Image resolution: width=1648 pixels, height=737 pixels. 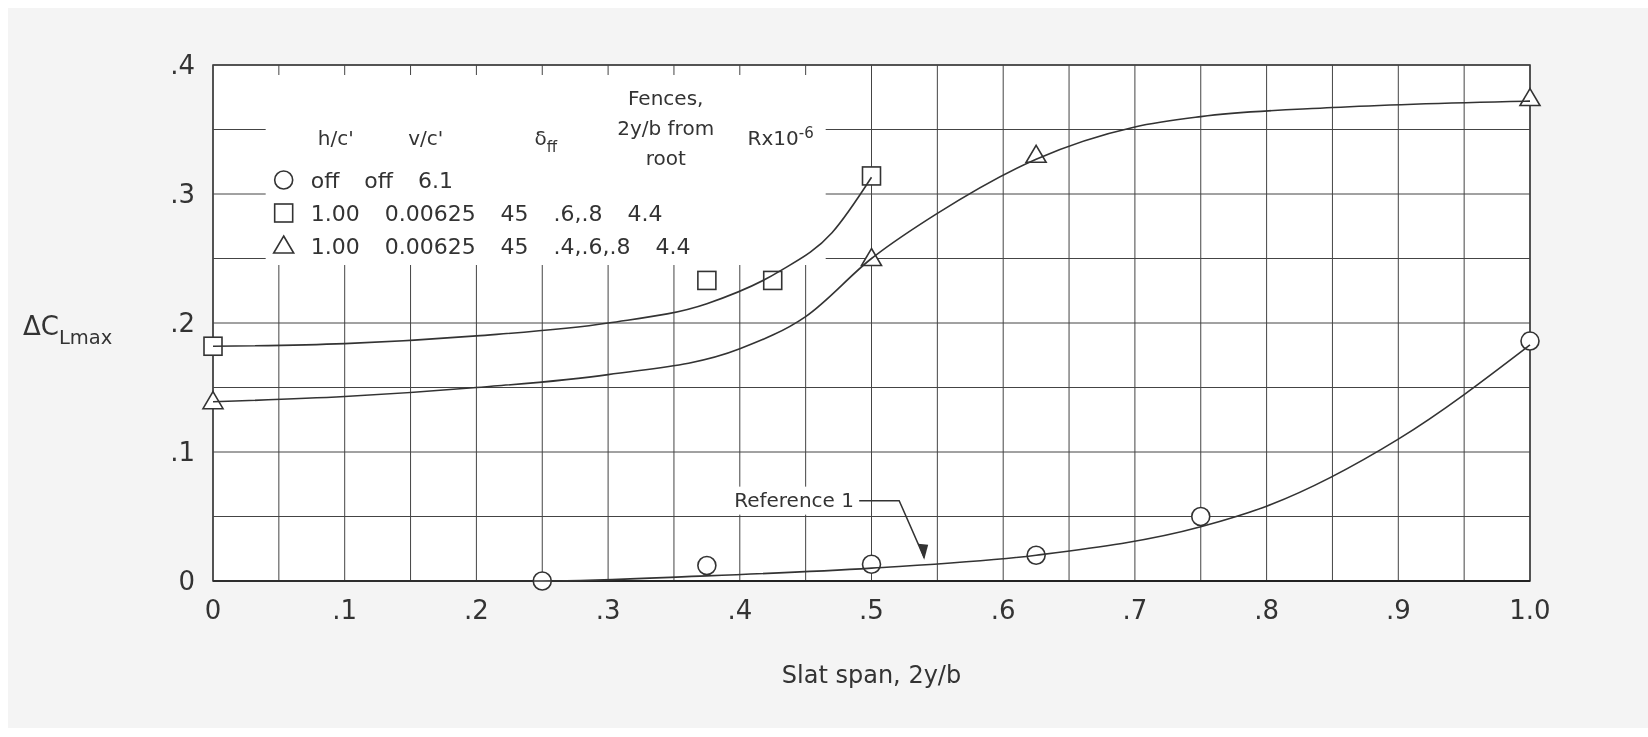 What do you see at coordinates (546, 141) in the screenshot?
I see `annotation: δ$_{ff}$` at bounding box center [546, 141].